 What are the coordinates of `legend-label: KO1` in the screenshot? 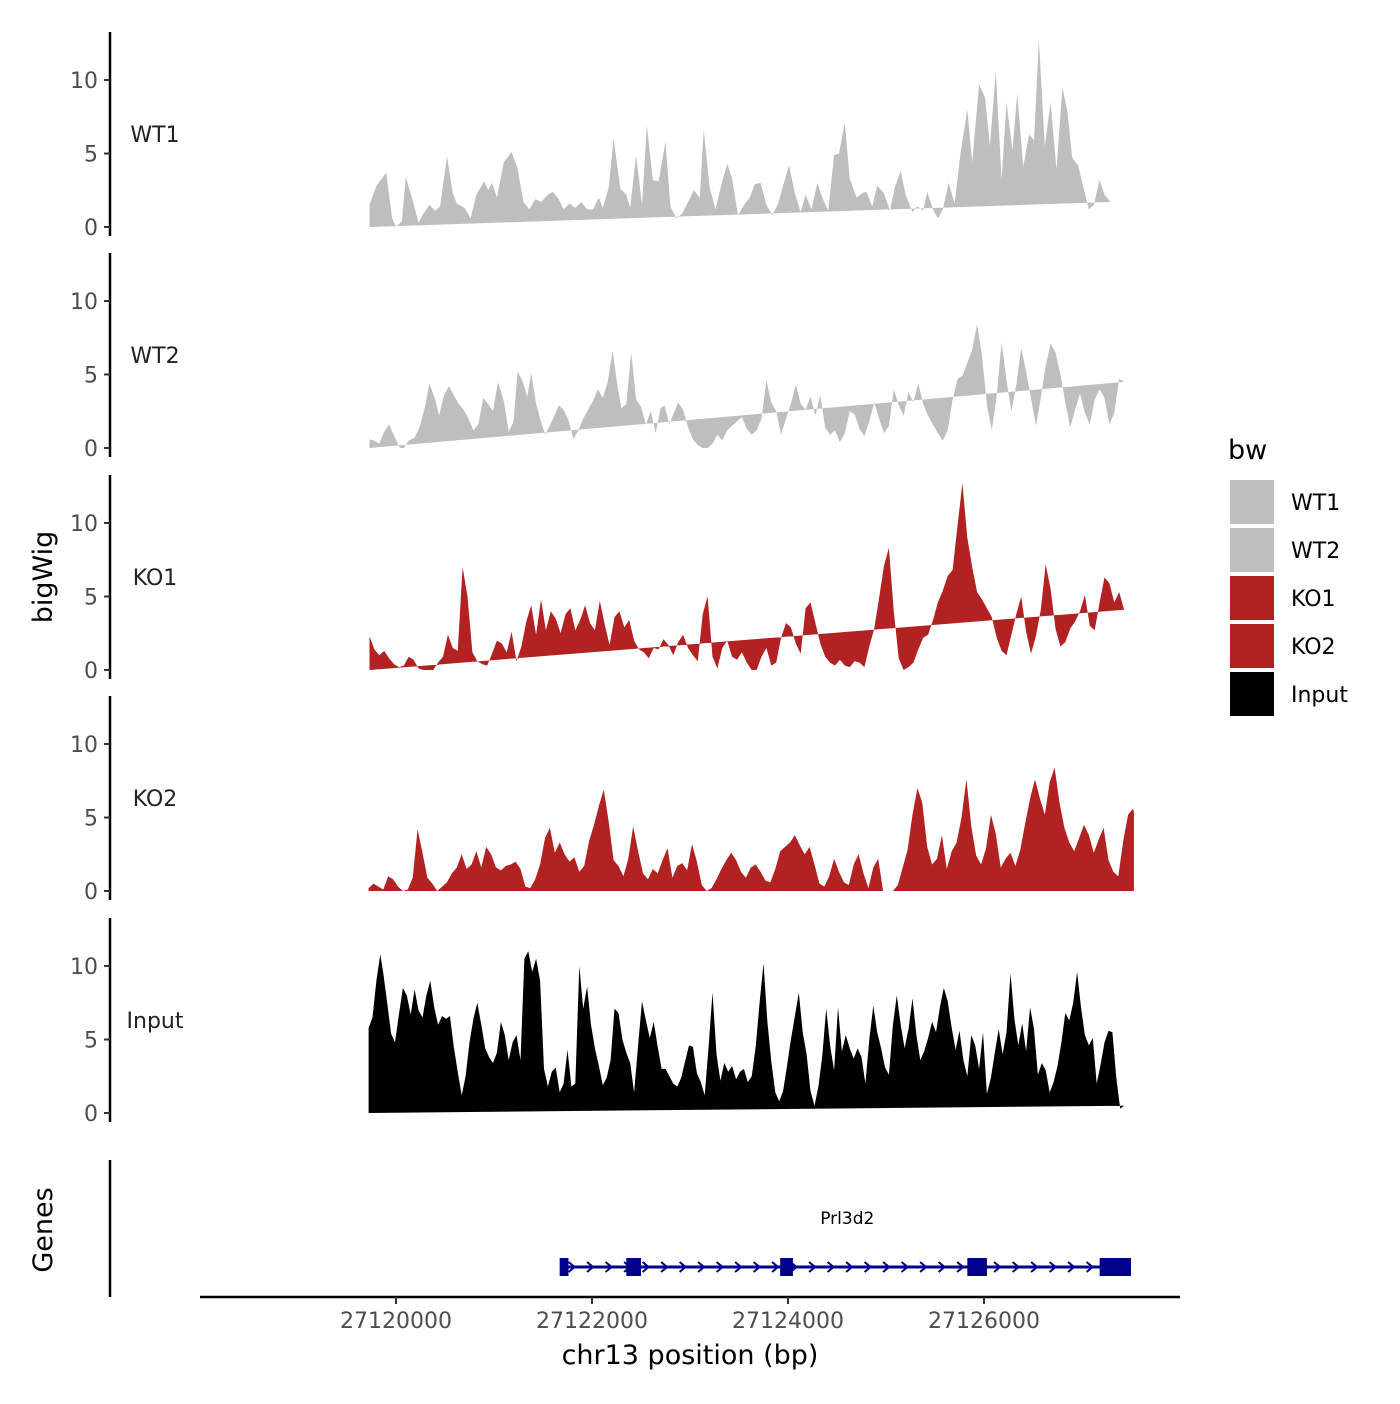 It's located at (1313, 599).